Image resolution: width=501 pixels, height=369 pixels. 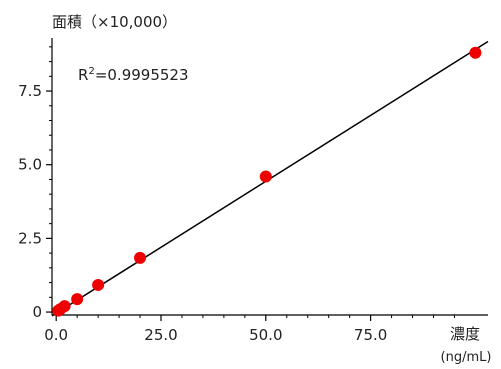 I want to click on y-tick-label: 5.0, so click(x=30, y=165).